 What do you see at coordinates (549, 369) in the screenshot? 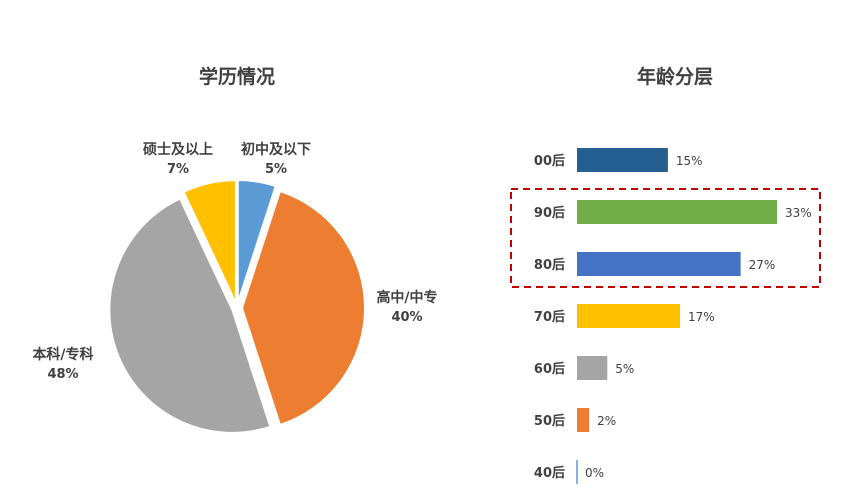
I see `bar-category-label: 60后` at bounding box center [549, 369].